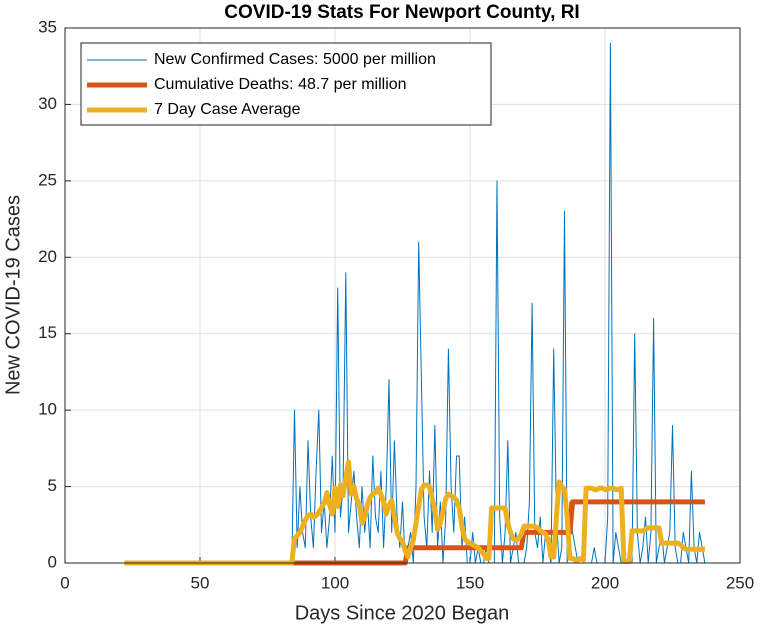  I want to click on legend-label: Cumulative Deaths: 48.7 per million, so click(280, 84).